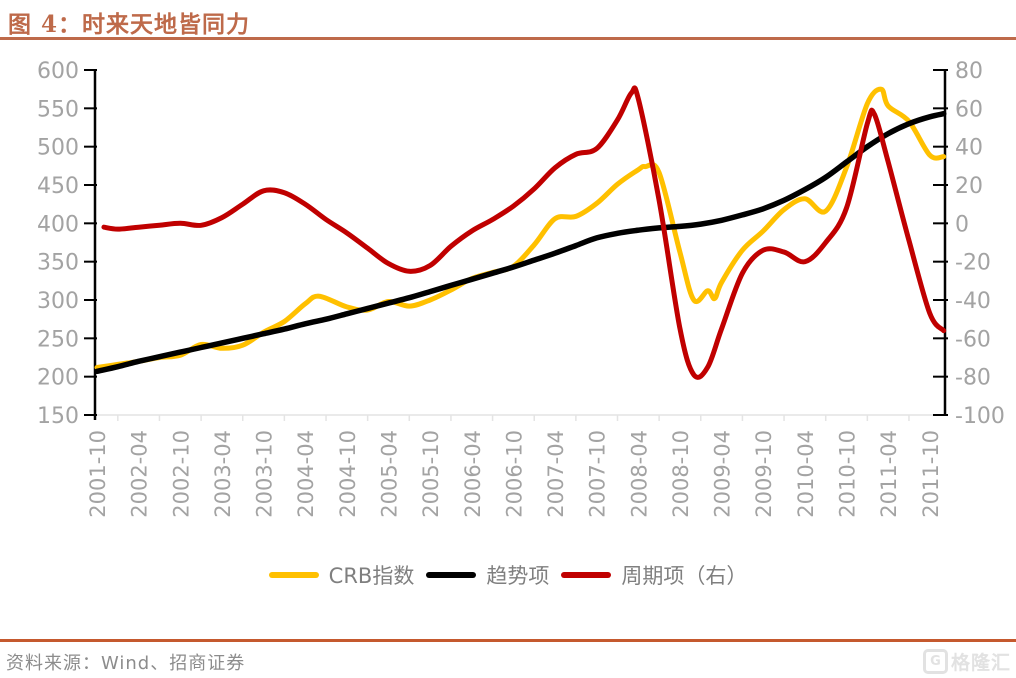 The height and width of the screenshot is (678, 1016). What do you see at coordinates (431, 474) in the screenshot?
I see `x-tick-label: 2005-10` at bounding box center [431, 474].